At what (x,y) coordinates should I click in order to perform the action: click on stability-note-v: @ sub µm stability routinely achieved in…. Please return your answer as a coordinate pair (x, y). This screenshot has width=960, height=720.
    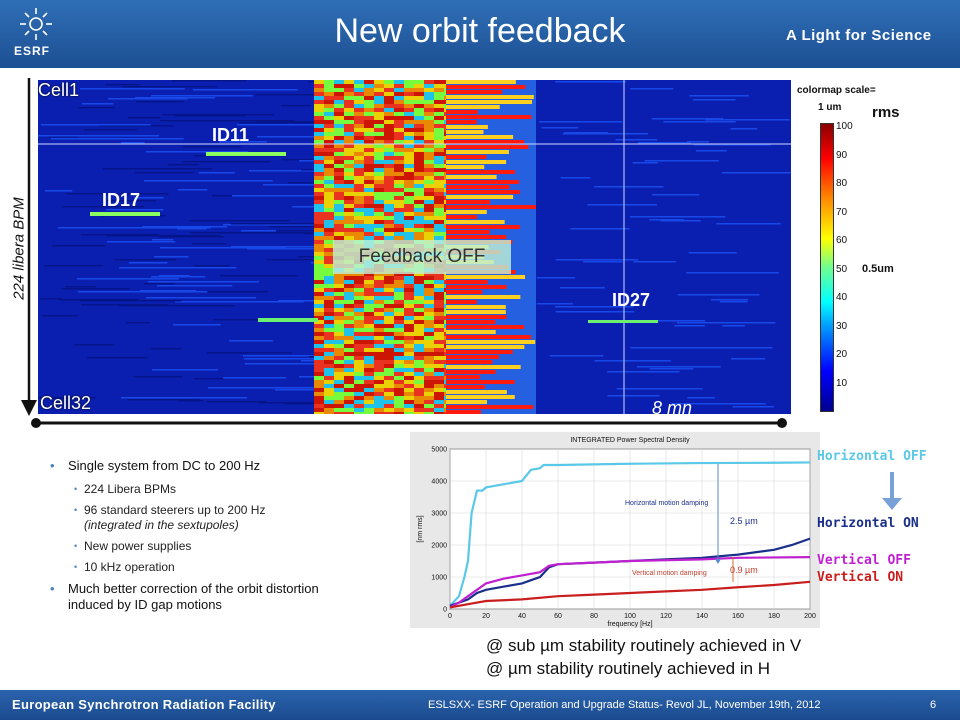
    Looking at the image, I should click on (644, 645).